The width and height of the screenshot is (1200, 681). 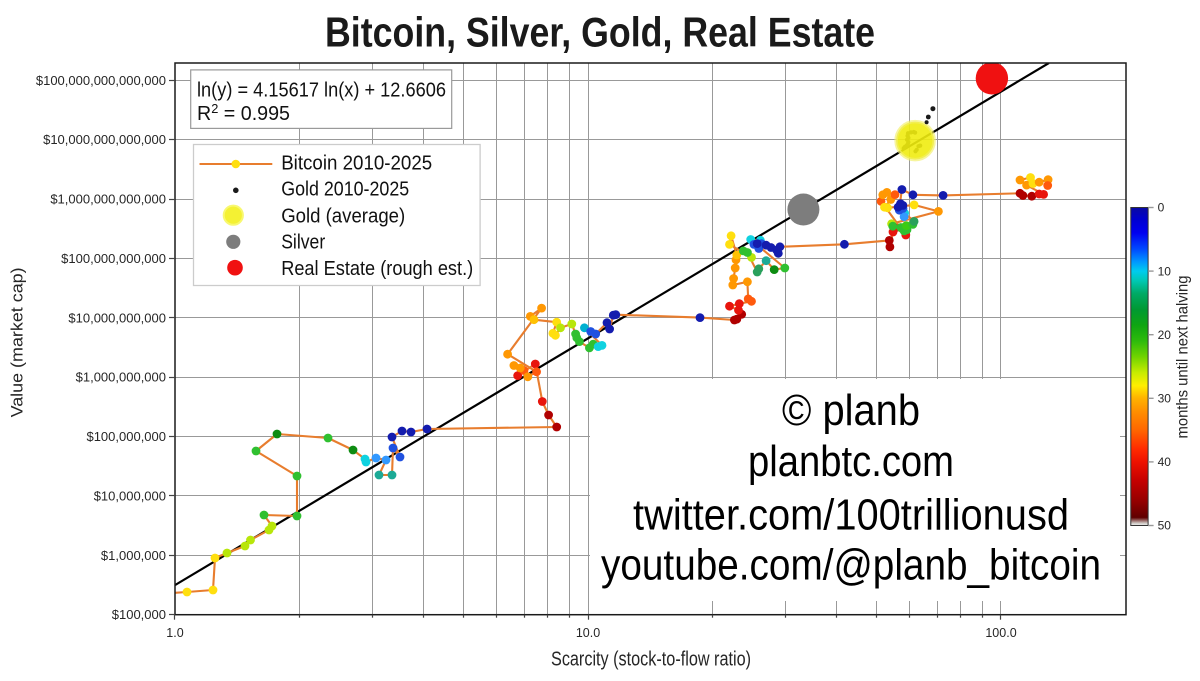 I want to click on svg-text: youtube.com/@planb_bitcoin, so click(x=851, y=565).